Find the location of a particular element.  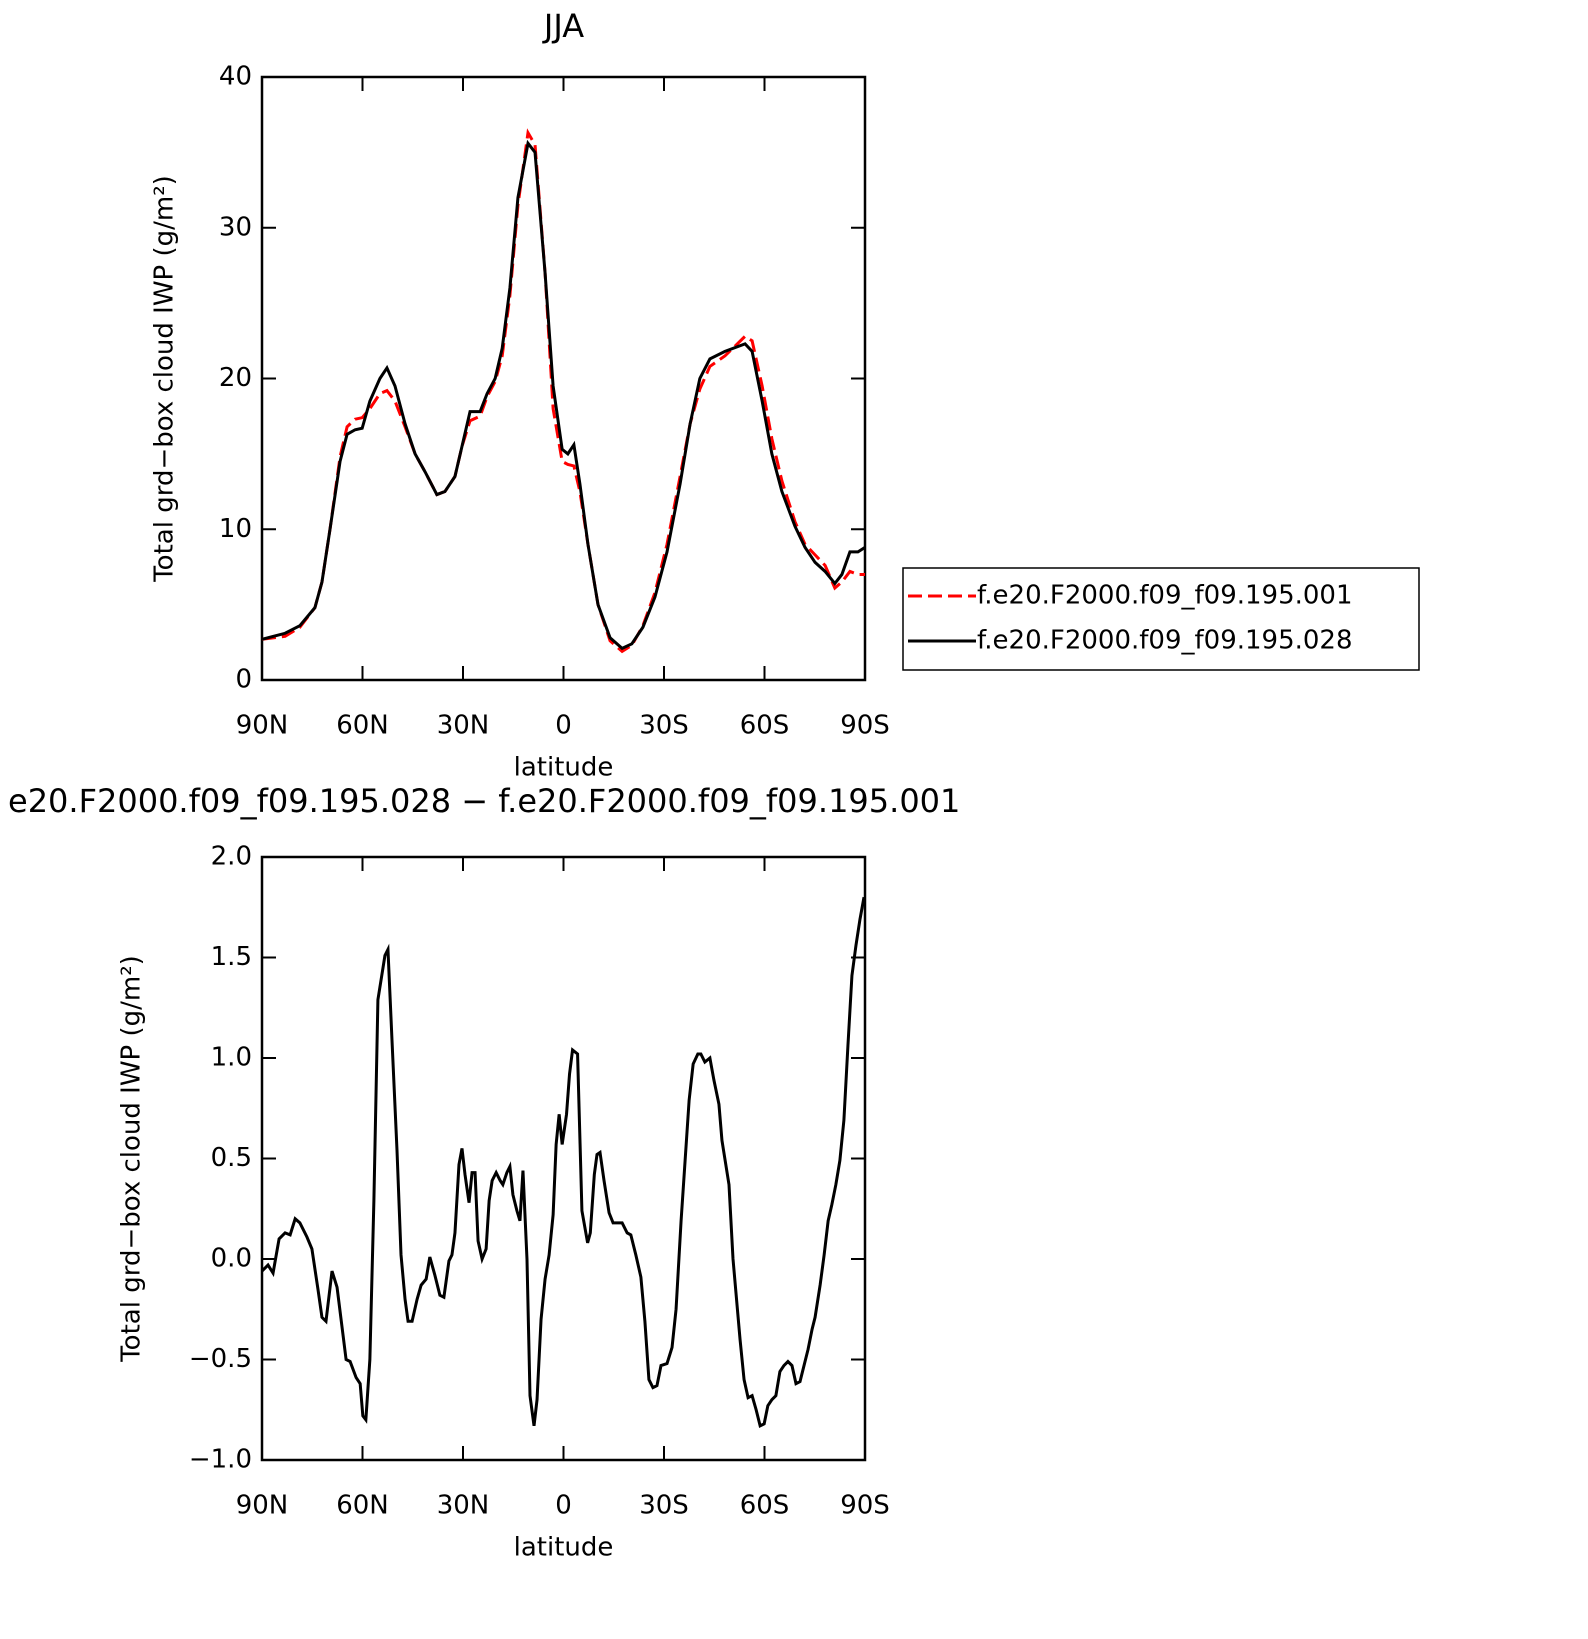

y-tick-label: 20 is located at coordinates (235, 378).